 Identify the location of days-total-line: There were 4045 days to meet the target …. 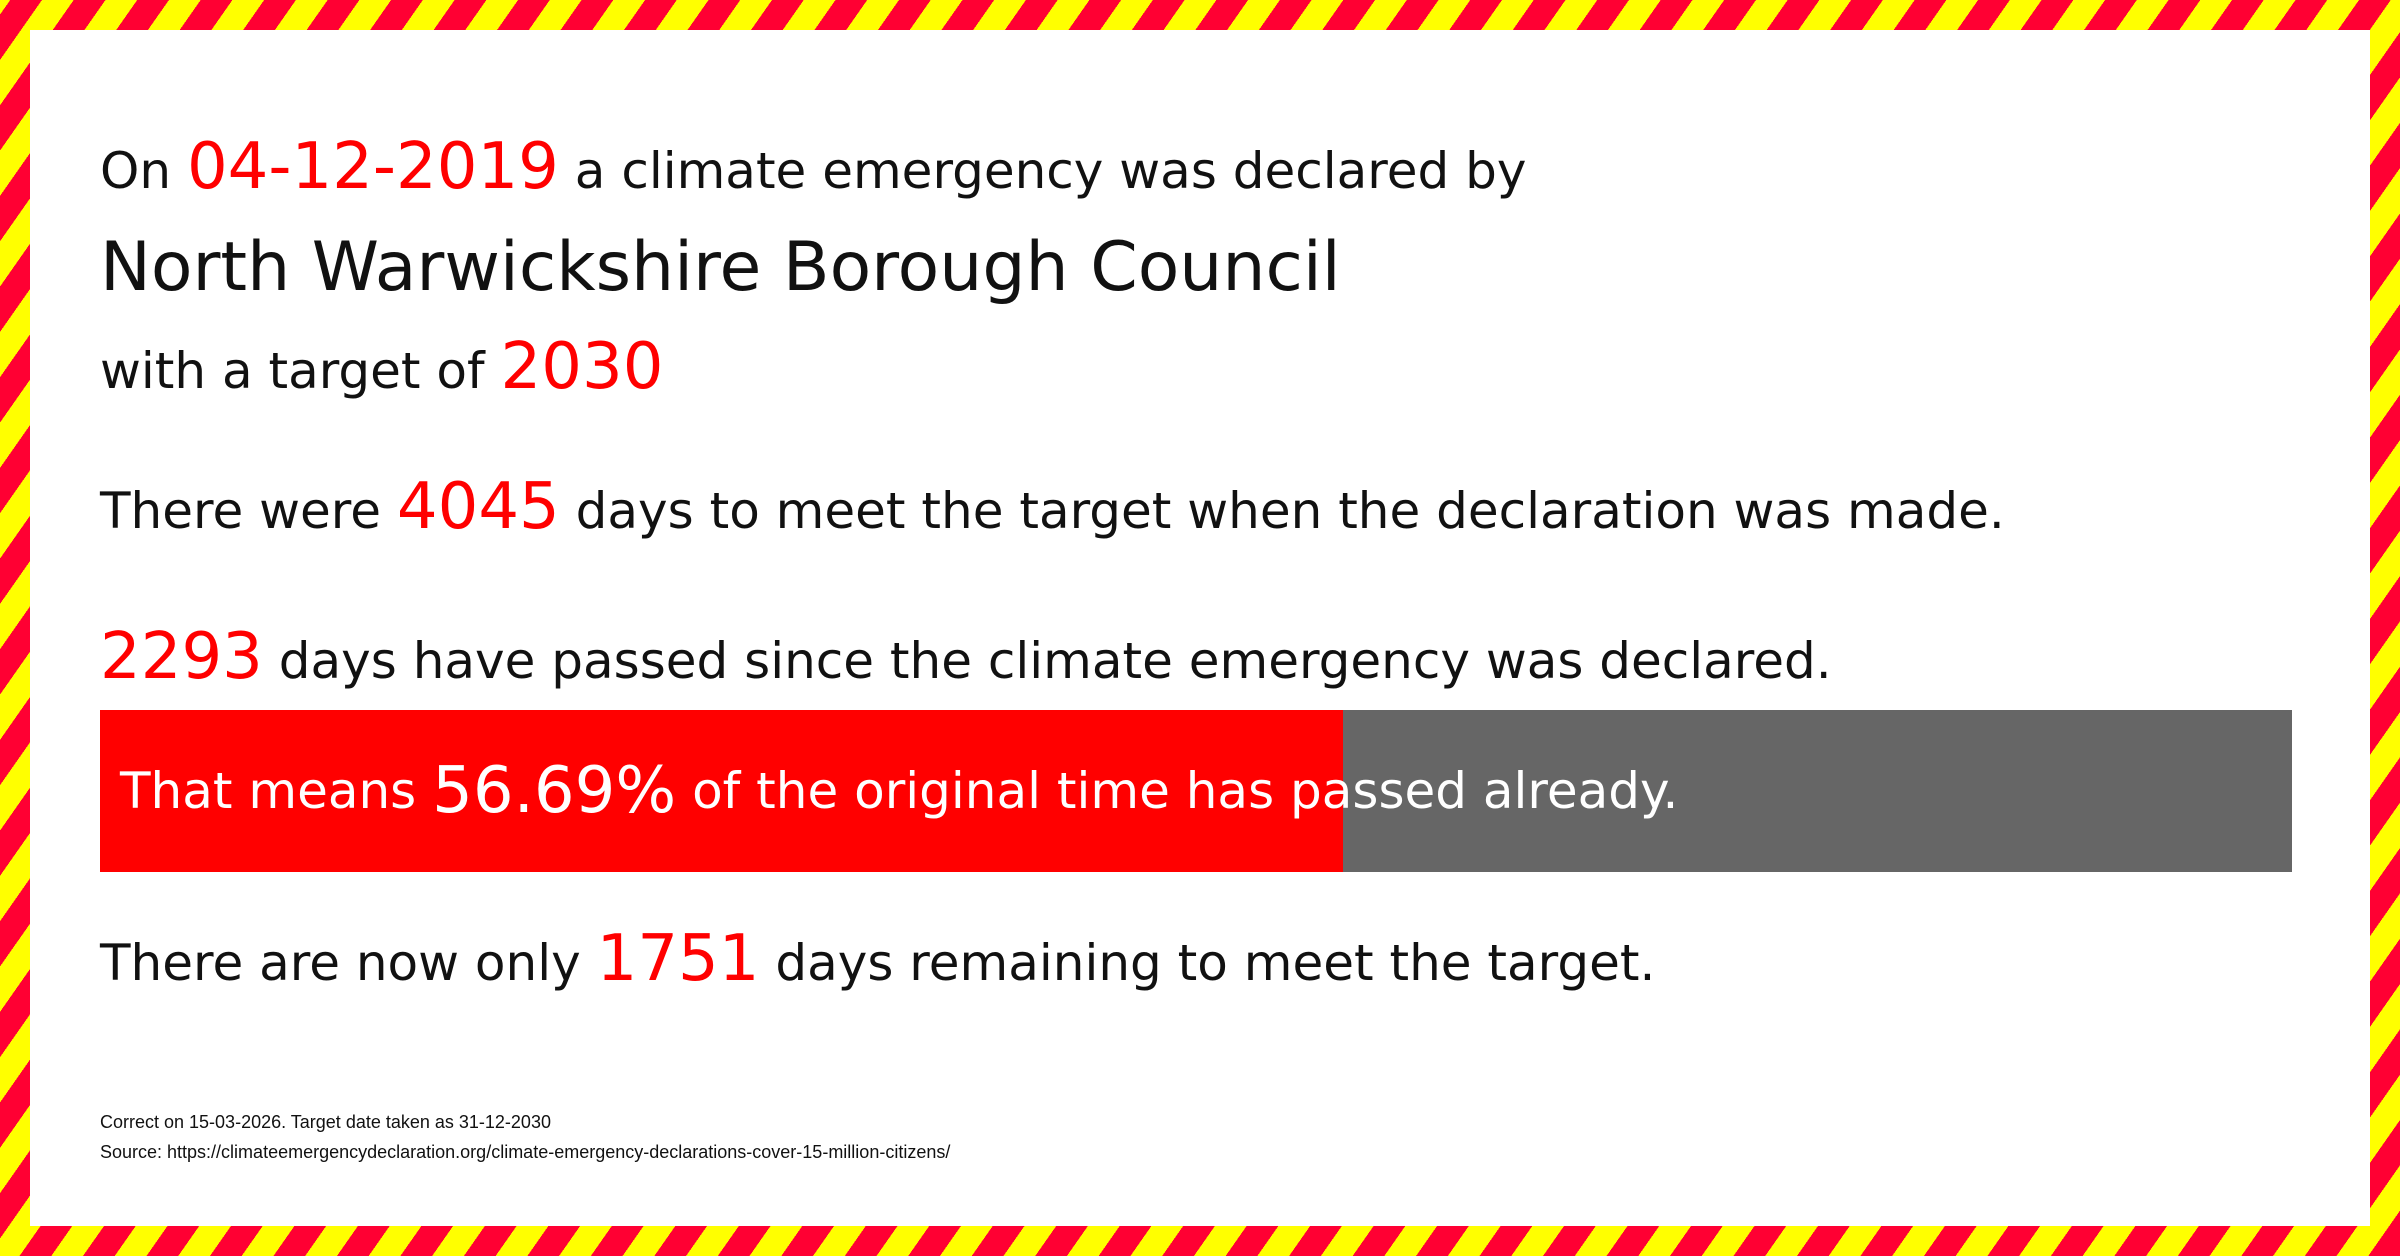
(1052, 507).